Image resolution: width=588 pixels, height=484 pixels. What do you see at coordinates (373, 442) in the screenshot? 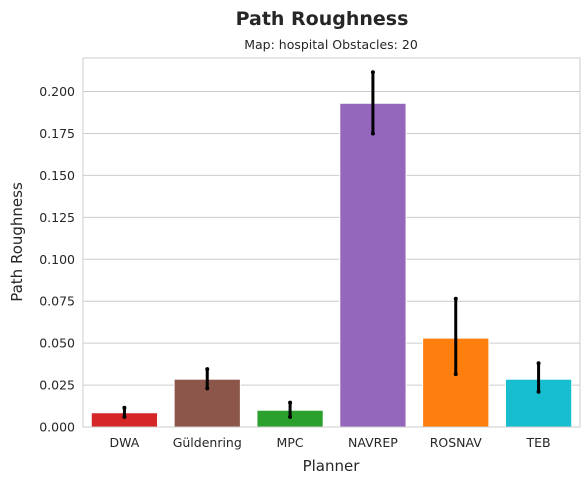
I see `x-tick-label: NAVREP` at bounding box center [373, 442].